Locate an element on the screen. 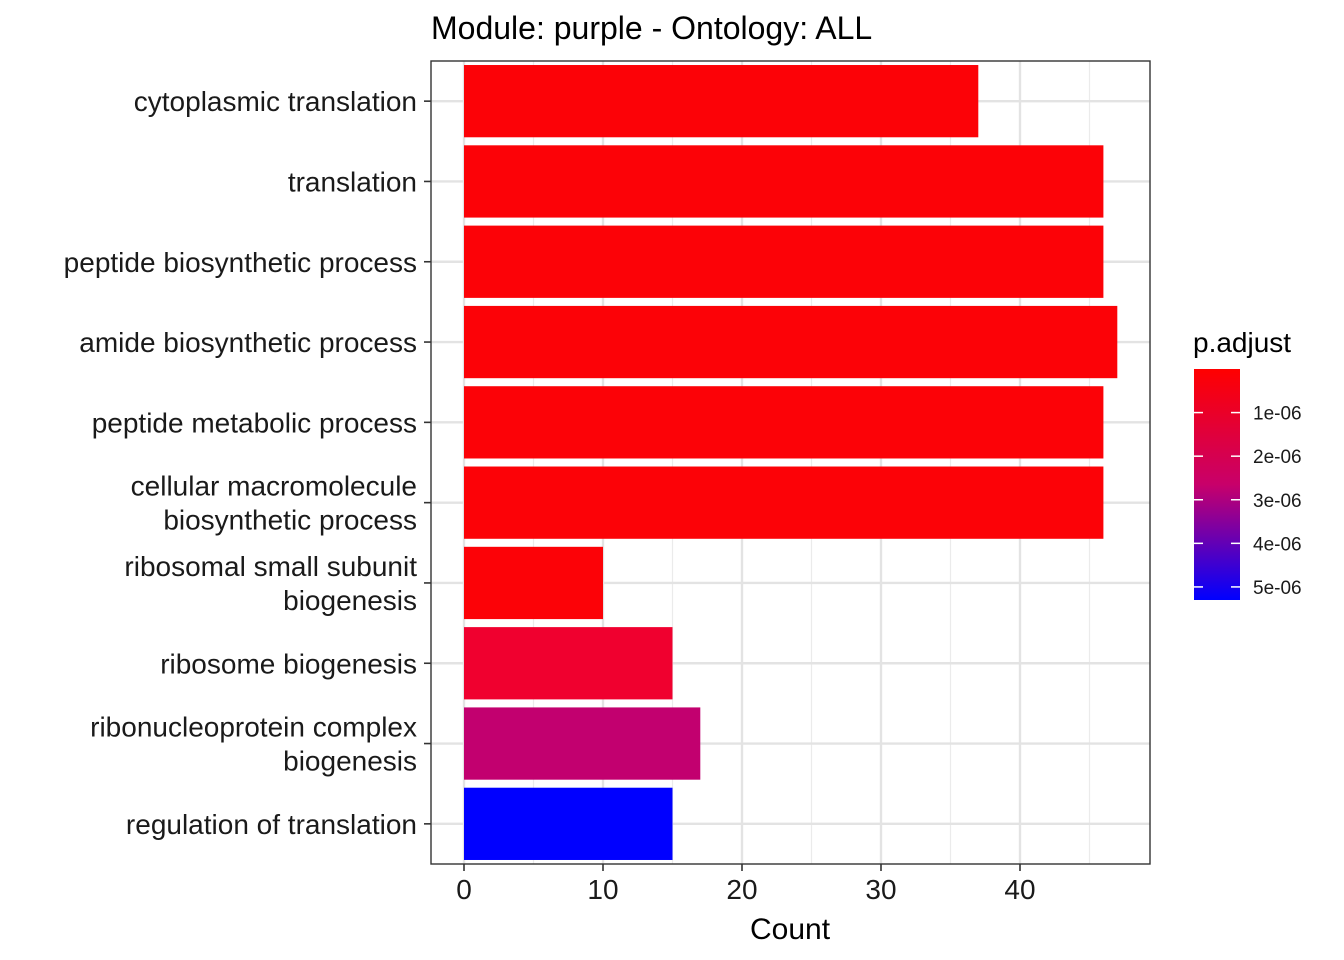  category-label: peptide metabolic process is located at coordinates (254, 422).